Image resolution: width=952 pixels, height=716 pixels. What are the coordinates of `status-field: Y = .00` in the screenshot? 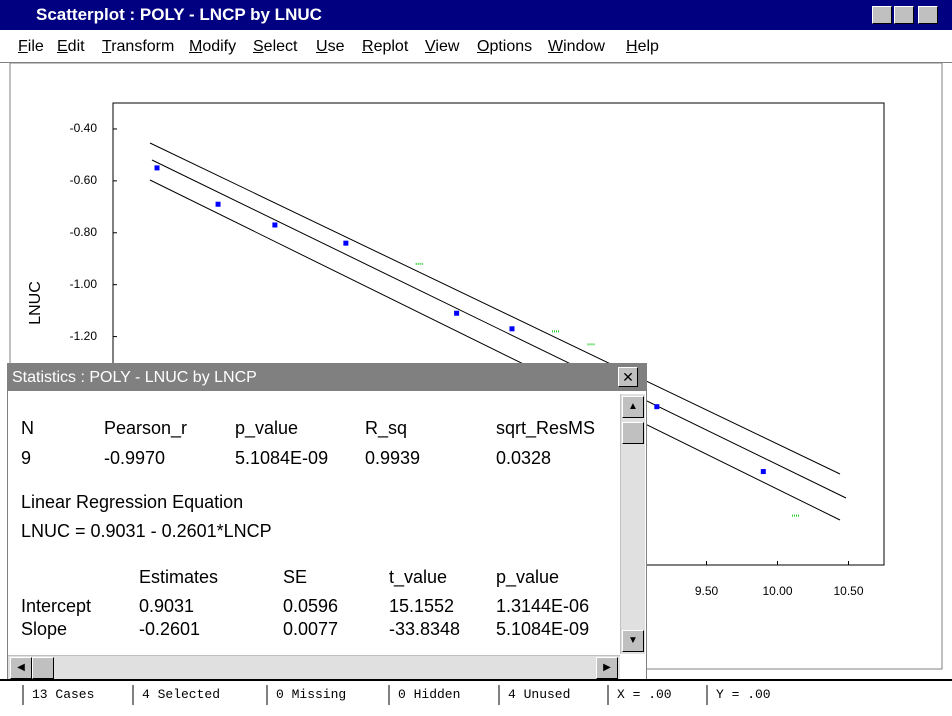 It's located at (738, 695).